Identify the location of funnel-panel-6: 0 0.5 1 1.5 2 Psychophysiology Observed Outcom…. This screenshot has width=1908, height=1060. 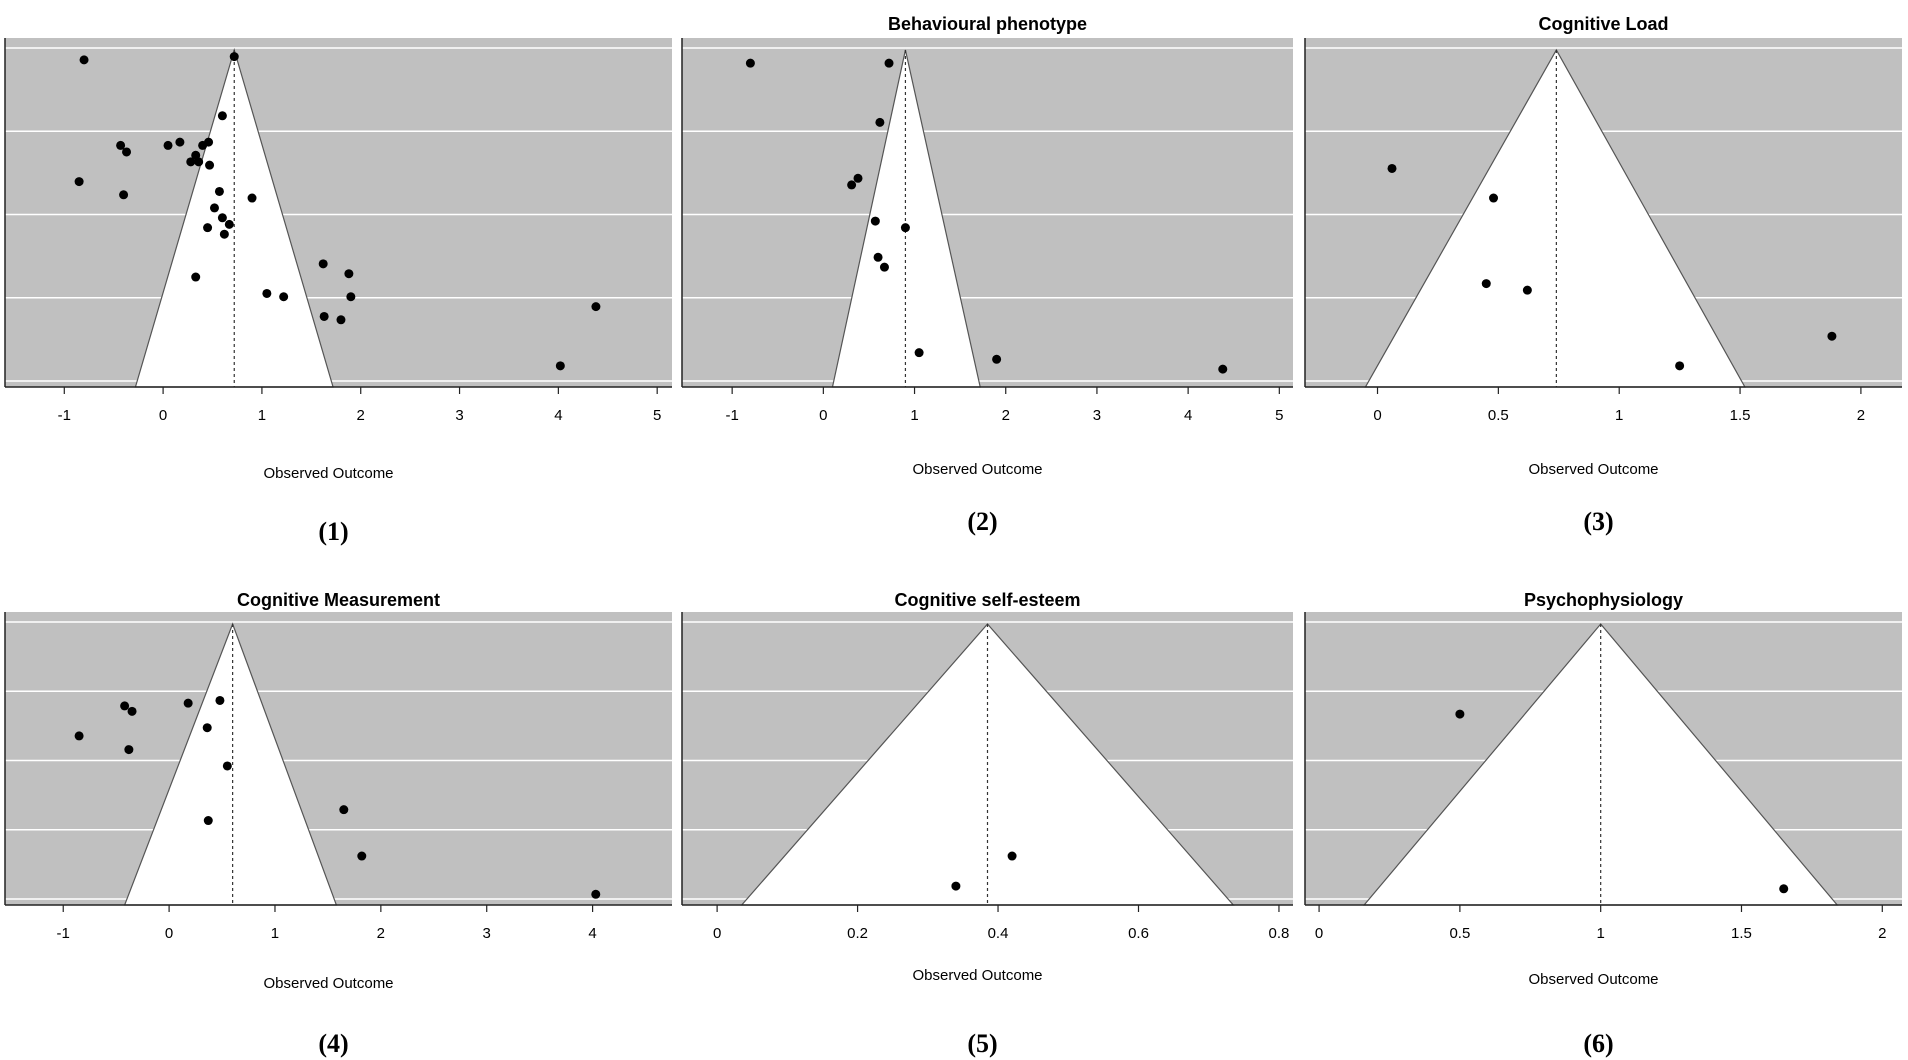
(1603, 824).